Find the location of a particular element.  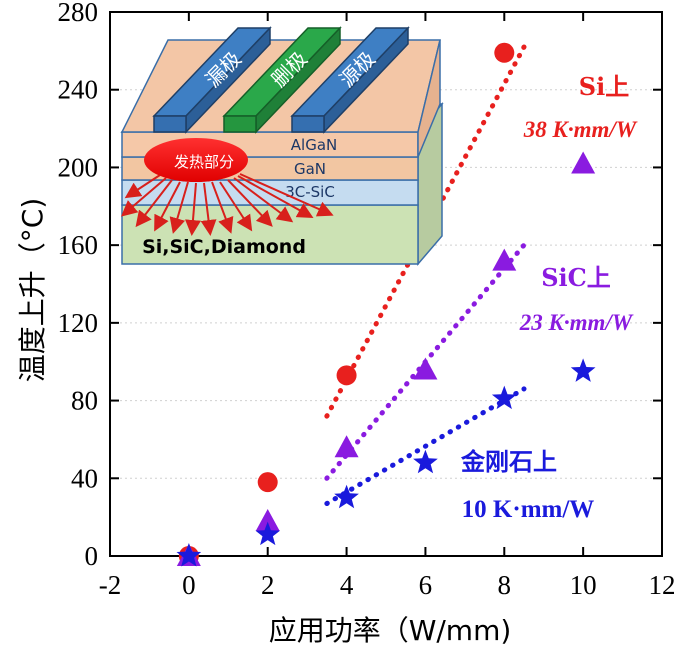

y-tick-label: 40 is located at coordinates (84, 478).